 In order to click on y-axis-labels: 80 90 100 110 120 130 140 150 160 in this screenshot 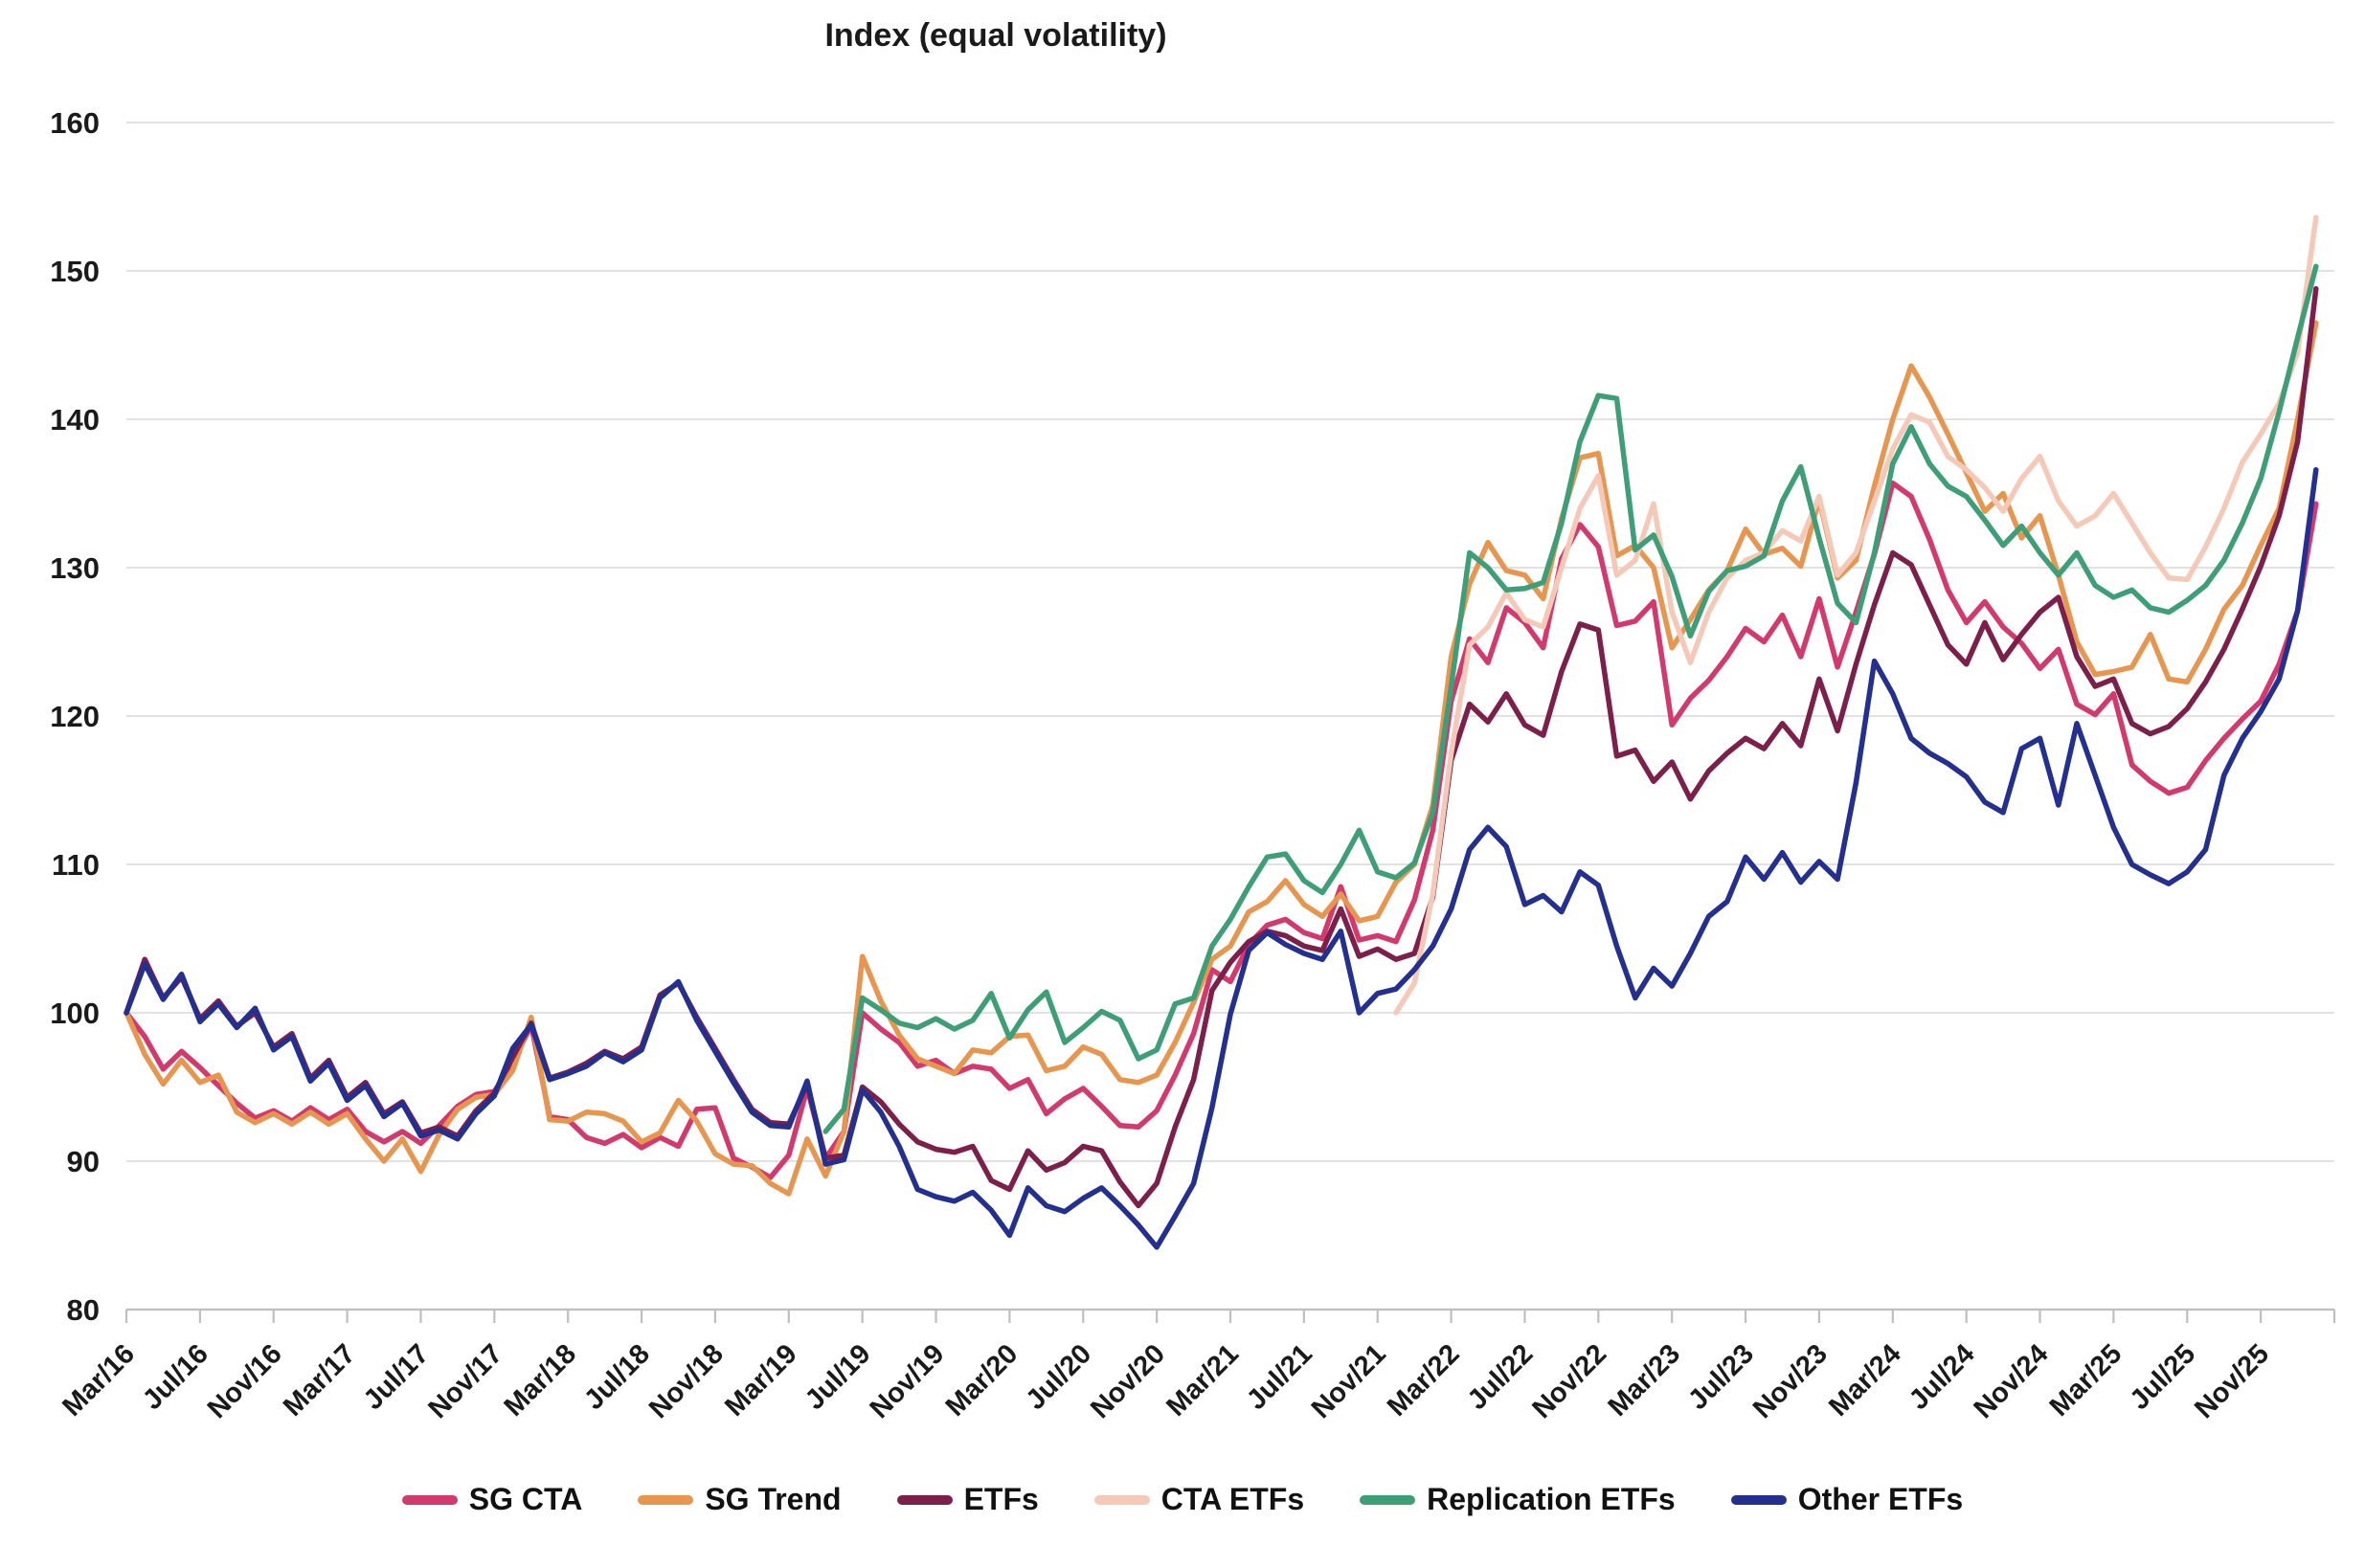, I will do `click(75, 717)`.